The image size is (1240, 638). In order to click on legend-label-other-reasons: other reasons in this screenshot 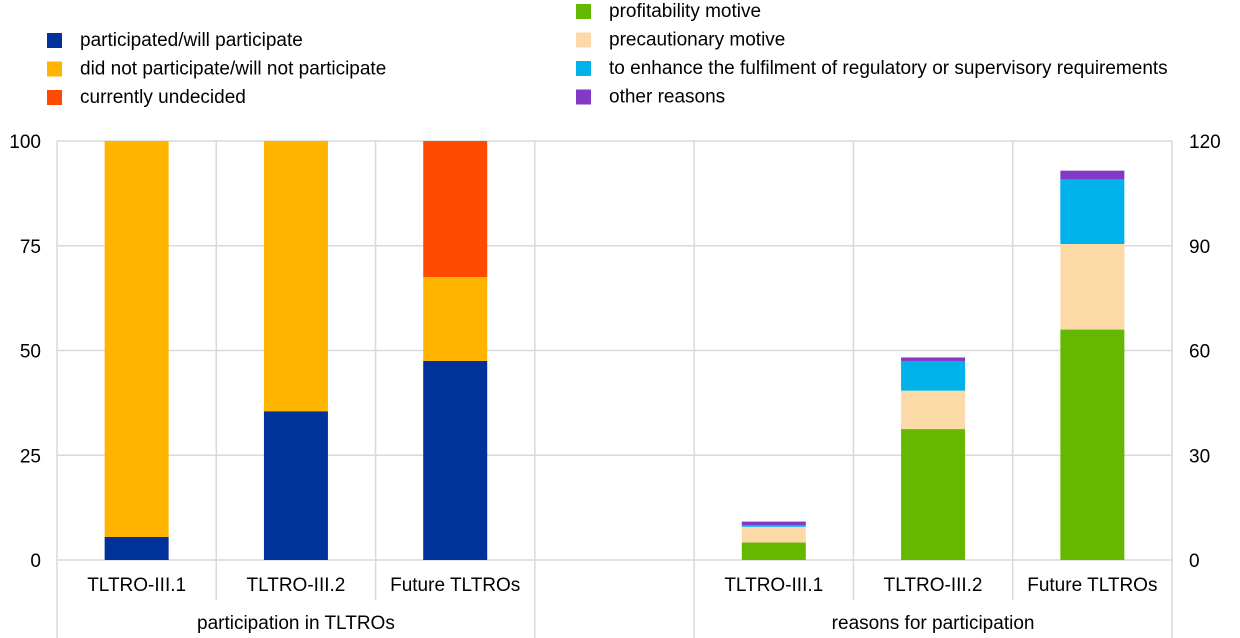, I will do `click(667, 97)`.